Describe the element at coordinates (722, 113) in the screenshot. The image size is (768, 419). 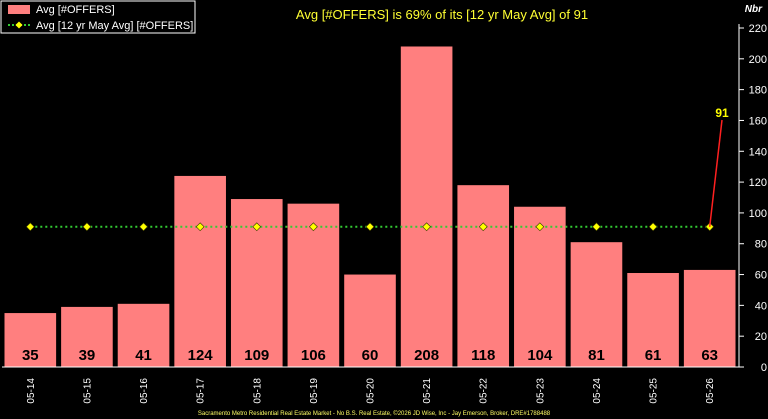
I see `callout-label: 91` at that location.